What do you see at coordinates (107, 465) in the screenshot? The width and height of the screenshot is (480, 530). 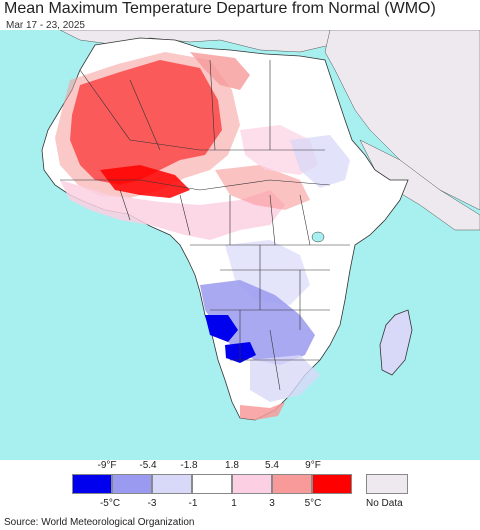 I see `legend-f-tick-1: -9°F` at bounding box center [107, 465].